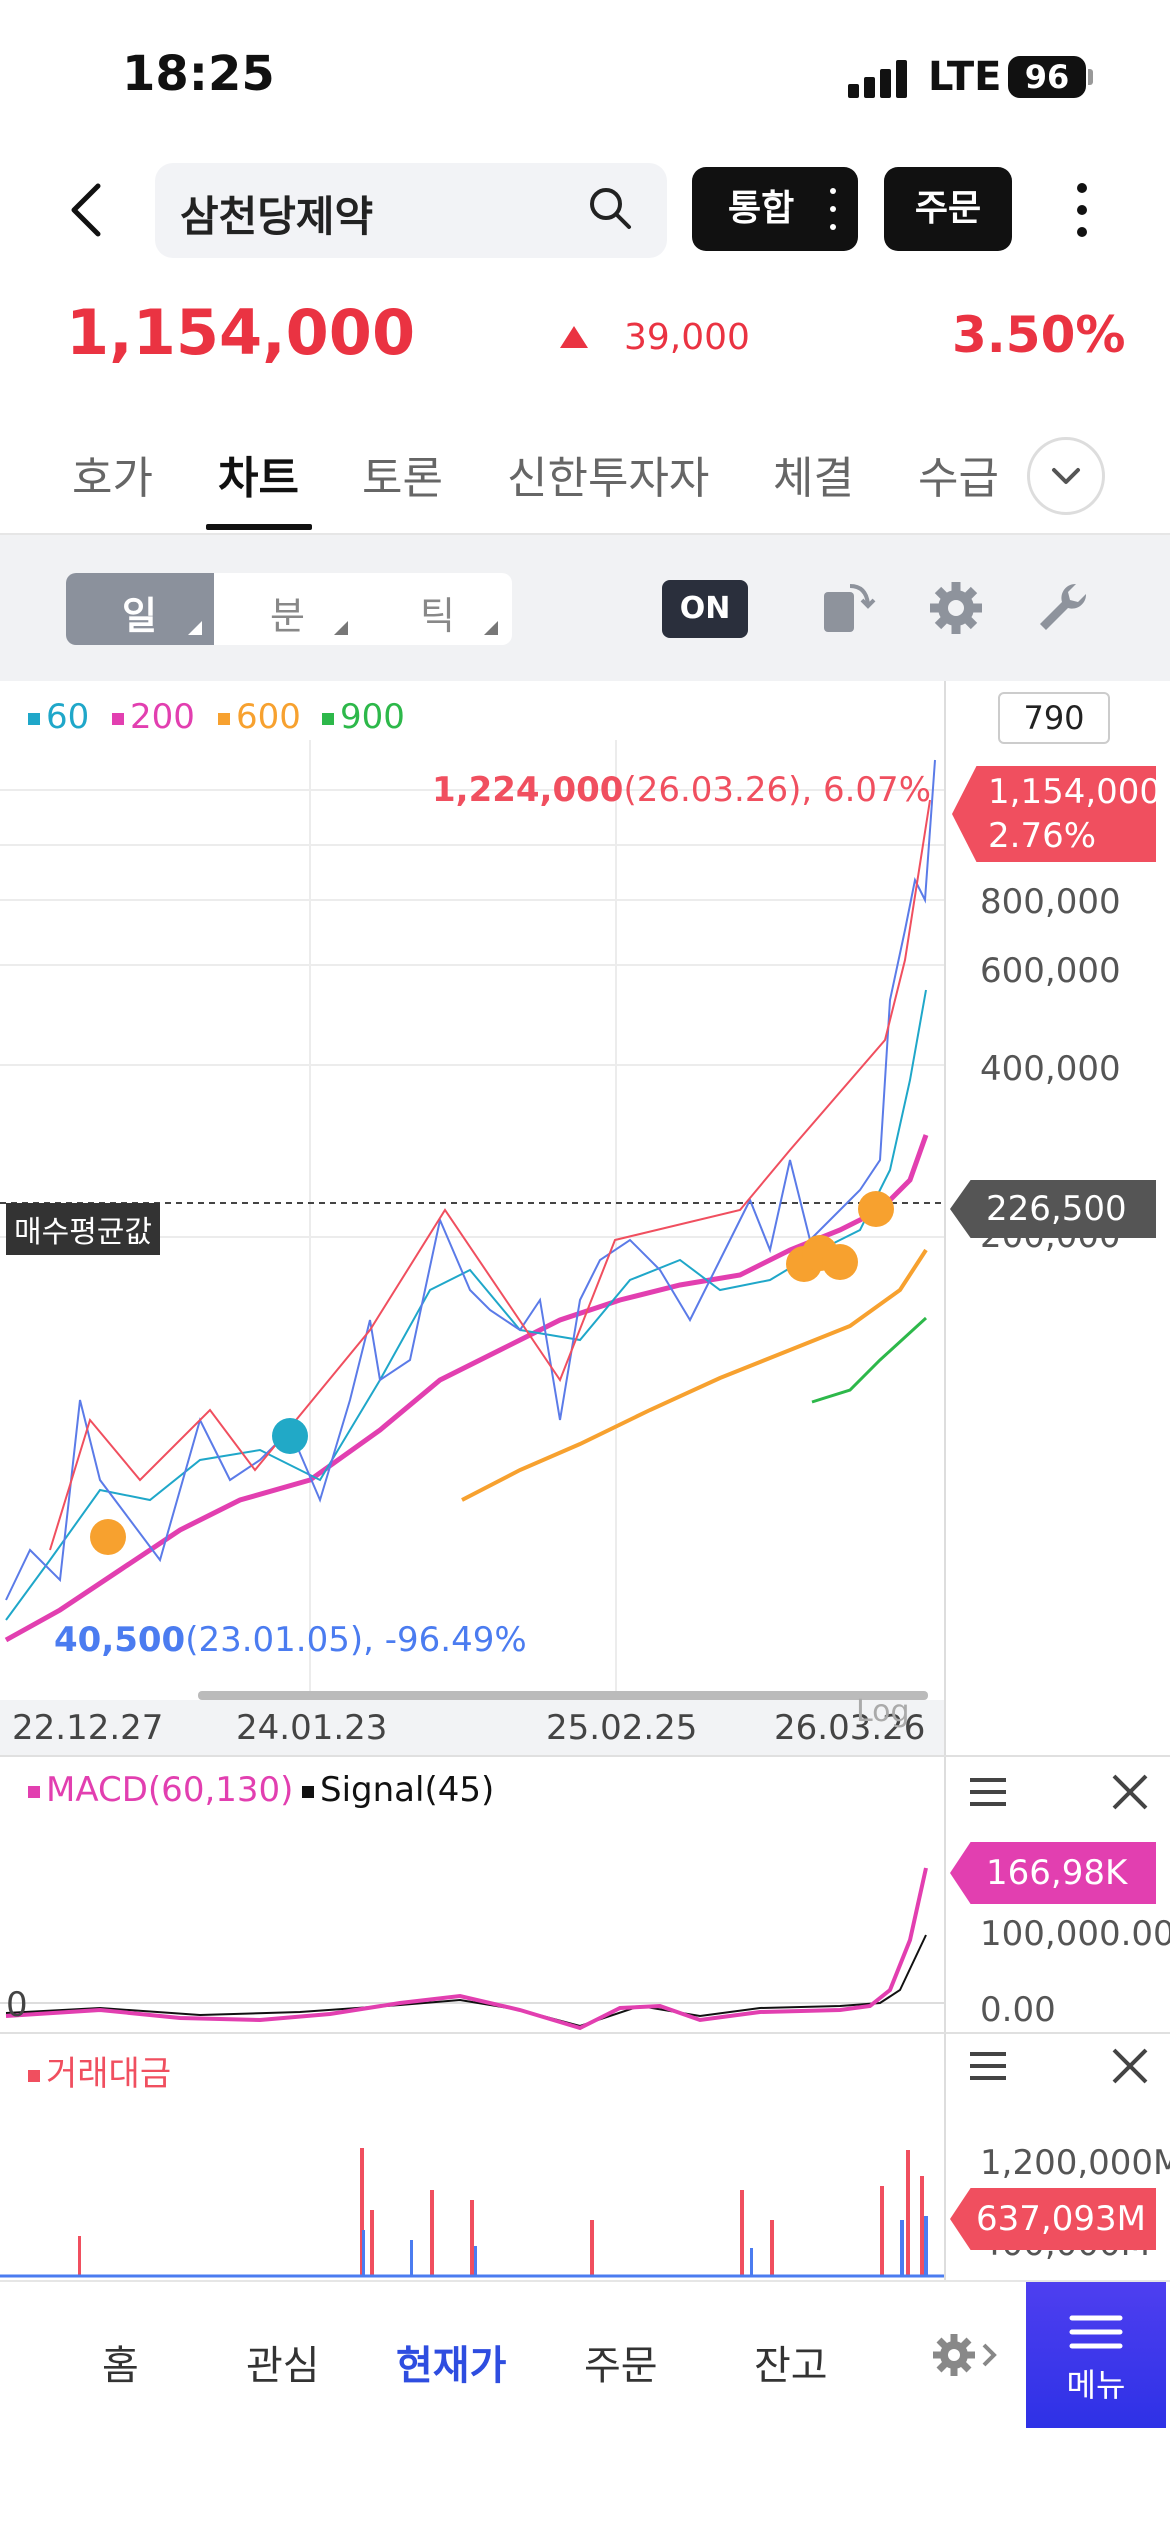 This screenshot has width=1170, height=2532. Describe the element at coordinates (1047, 77) in the screenshot. I see `battery-icon: 96` at that location.